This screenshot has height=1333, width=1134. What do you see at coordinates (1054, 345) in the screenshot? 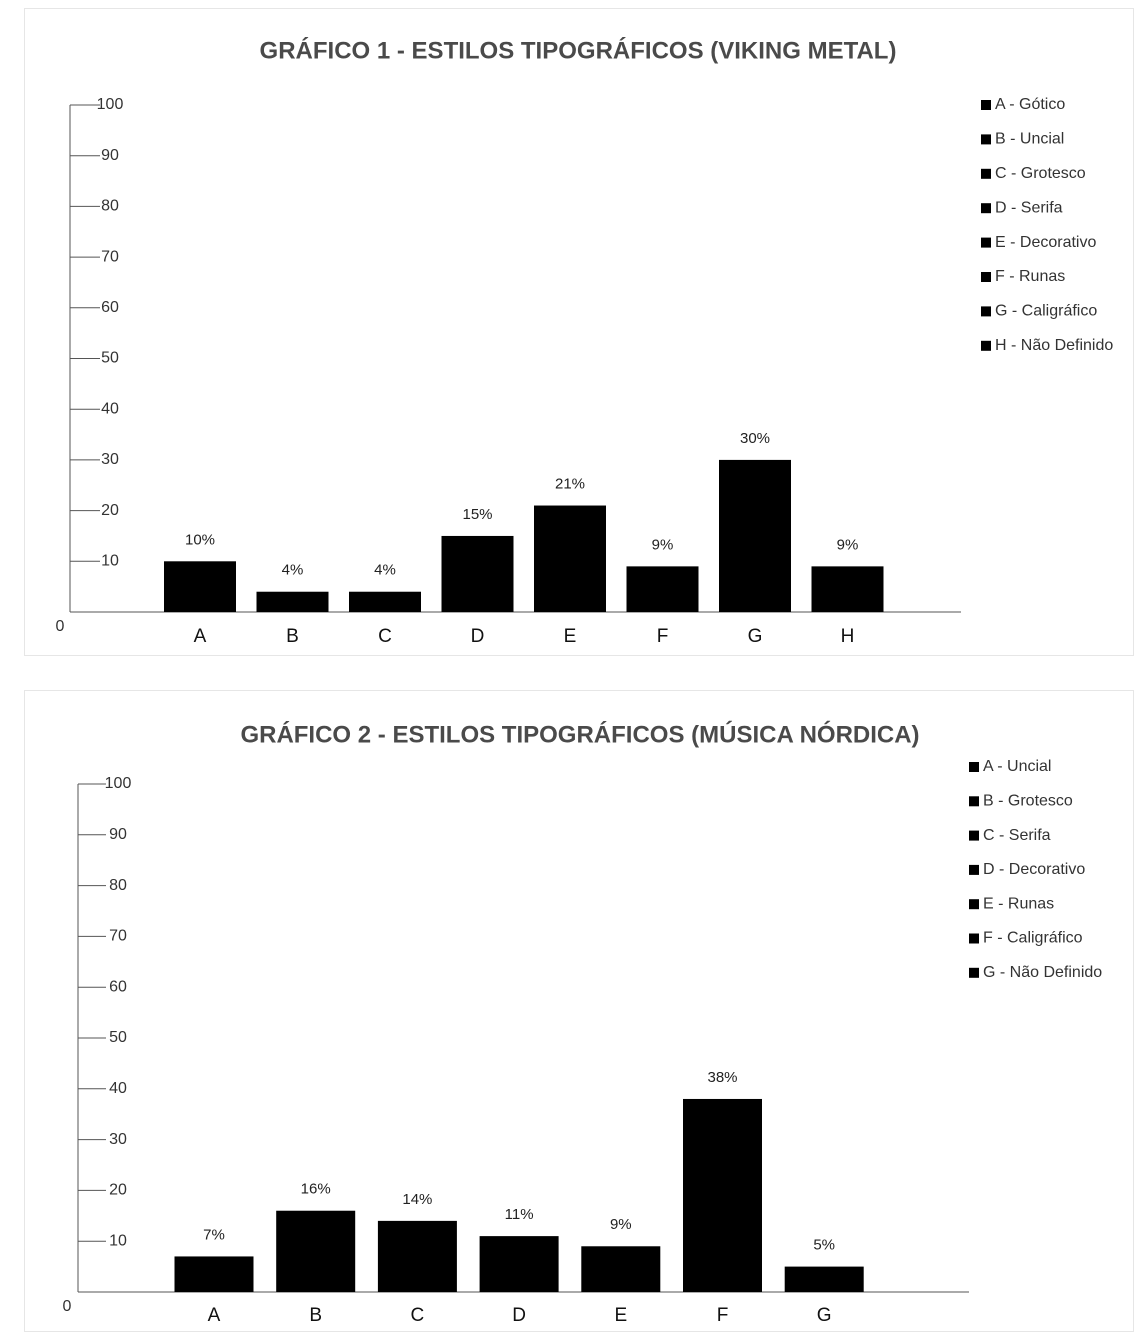
I see `legend-label: H - Não Definido` at bounding box center [1054, 345].